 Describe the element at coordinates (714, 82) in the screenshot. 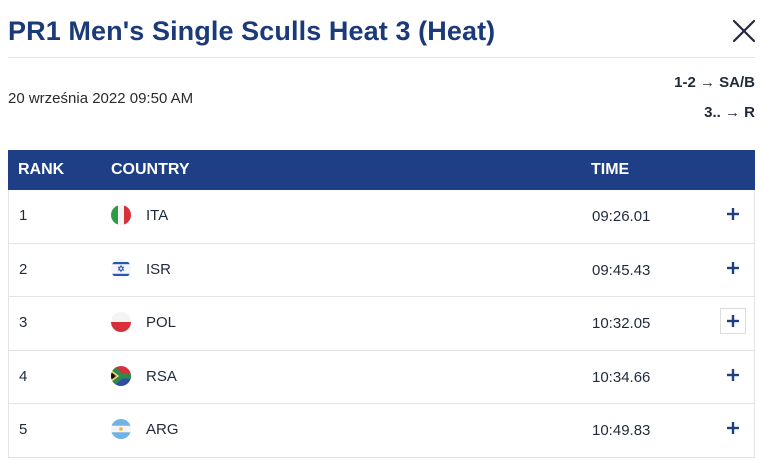

I see `qualification-rule: 1-2 → SA/B` at that location.